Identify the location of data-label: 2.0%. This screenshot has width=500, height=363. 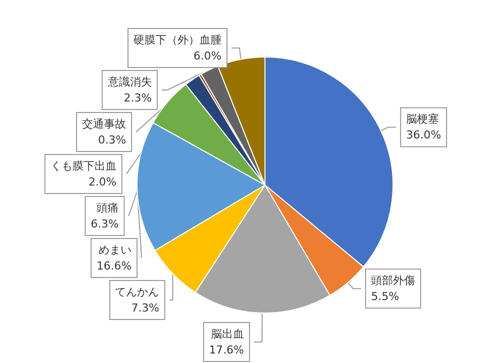
(102, 182).